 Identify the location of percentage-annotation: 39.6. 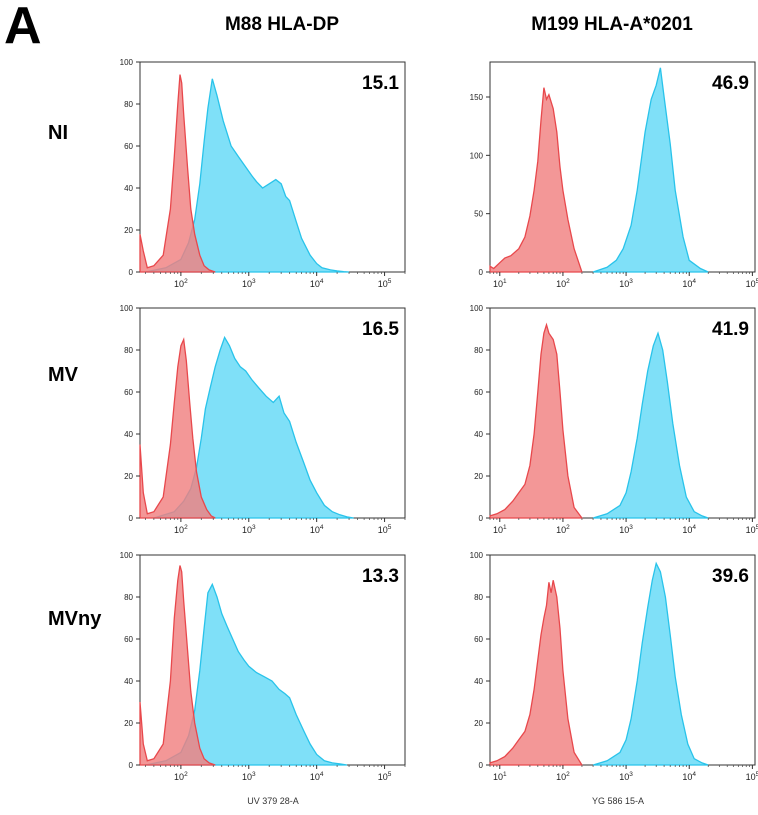
(730, 576).